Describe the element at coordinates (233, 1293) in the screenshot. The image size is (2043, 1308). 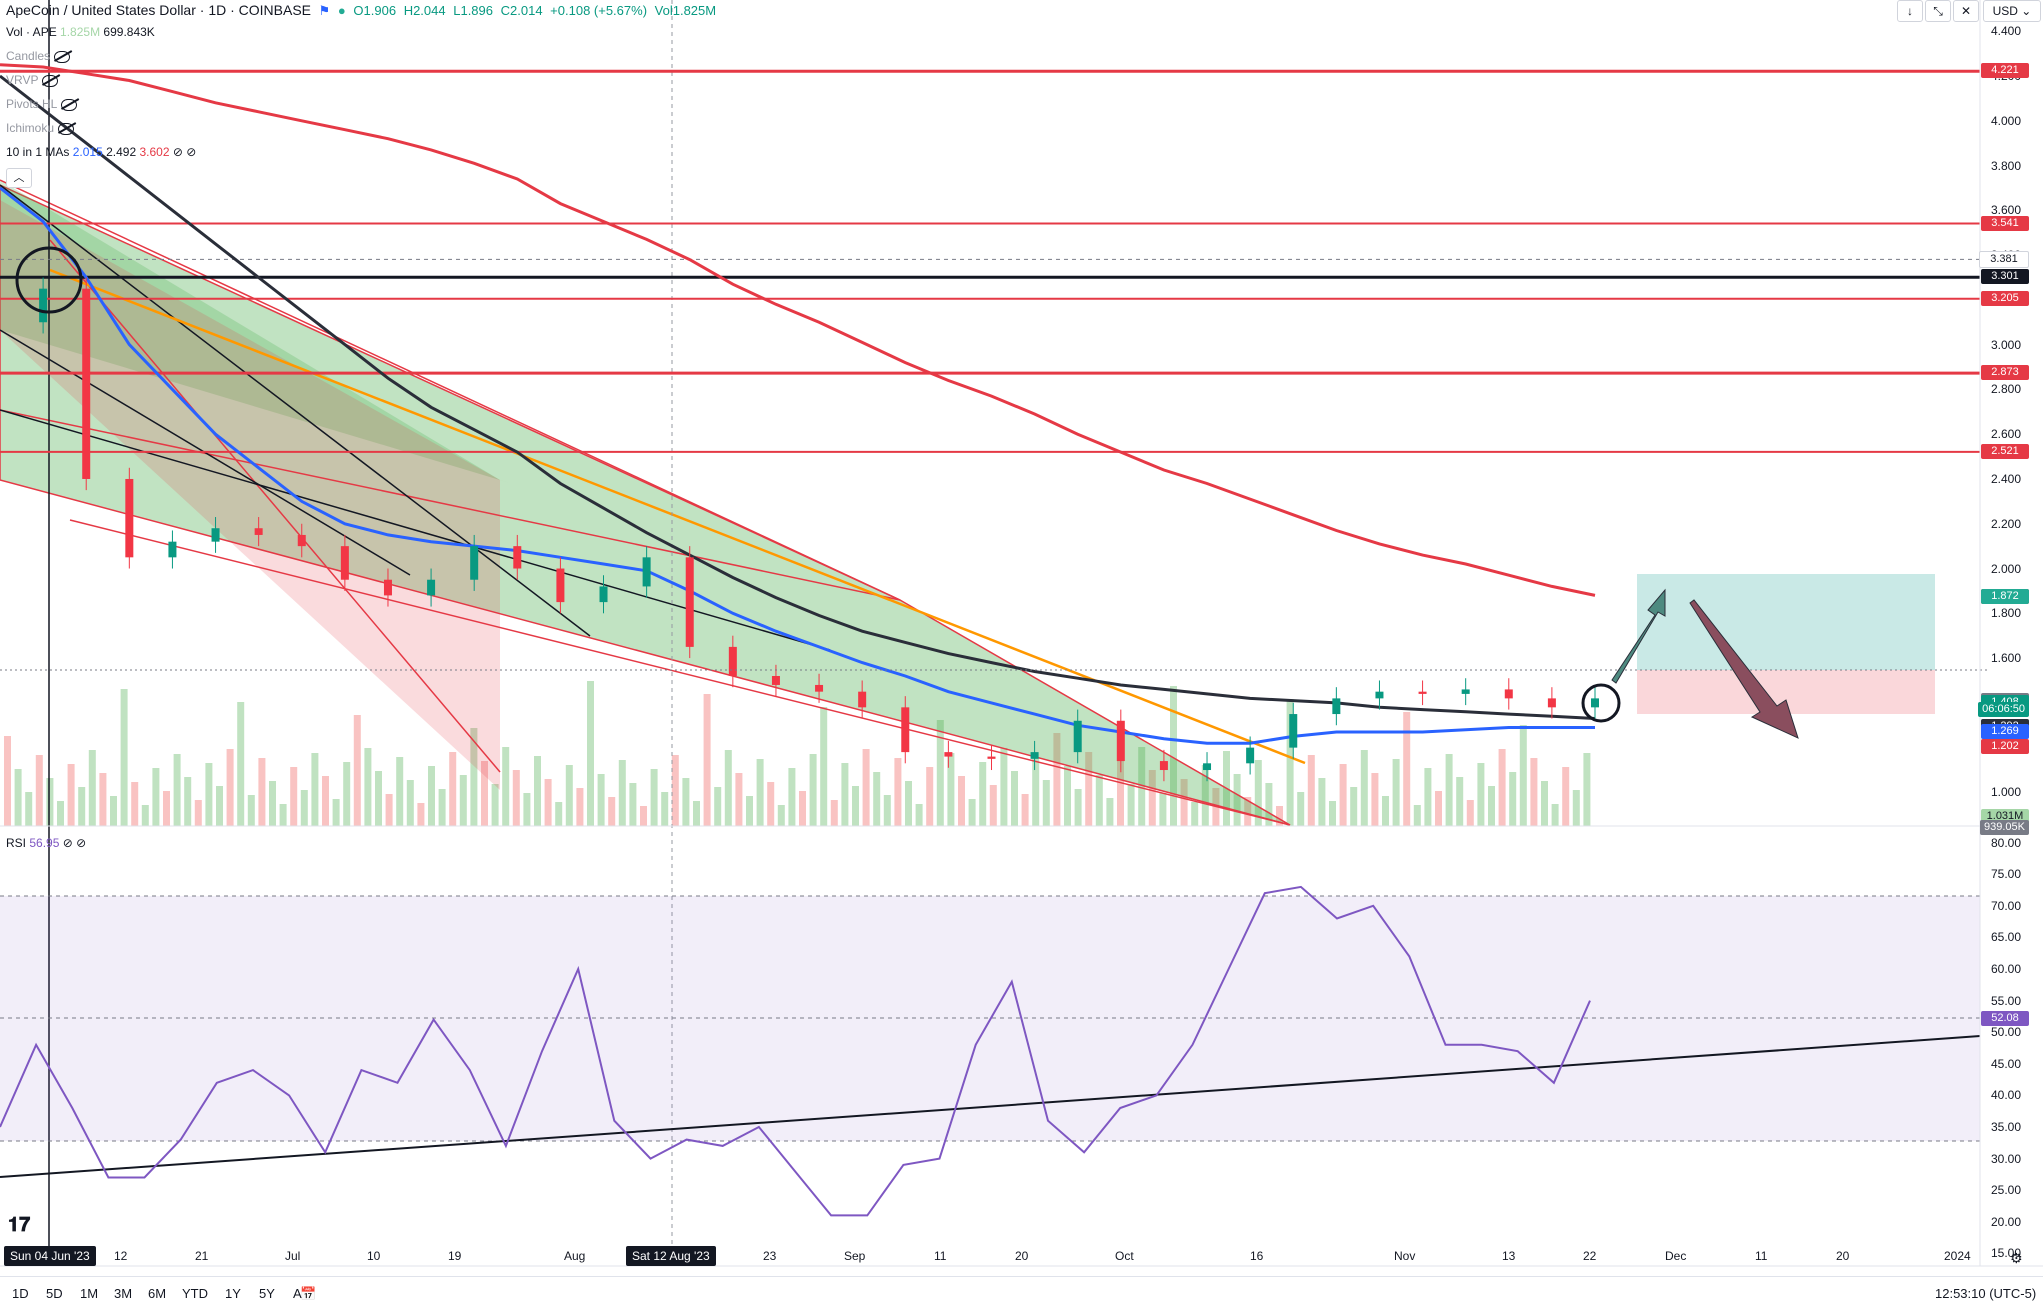
I see `timeframe-1y: 1Y` at that location.